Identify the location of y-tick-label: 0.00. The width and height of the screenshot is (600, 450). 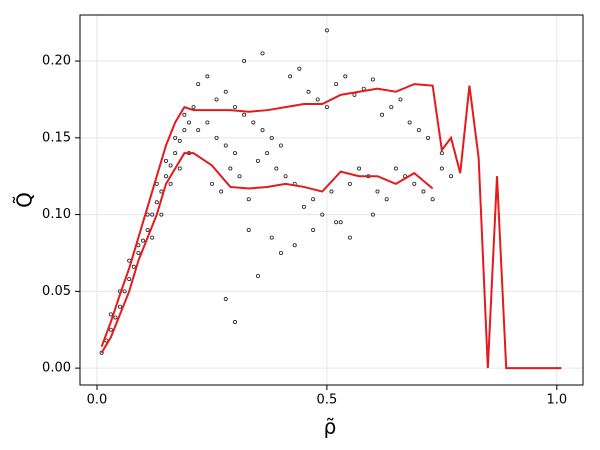
(56, 368).